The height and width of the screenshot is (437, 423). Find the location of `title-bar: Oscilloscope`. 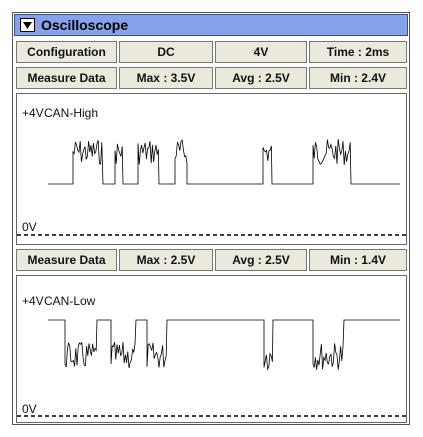

title-bar: Oscilloscope is located at coordinates (211, 25).